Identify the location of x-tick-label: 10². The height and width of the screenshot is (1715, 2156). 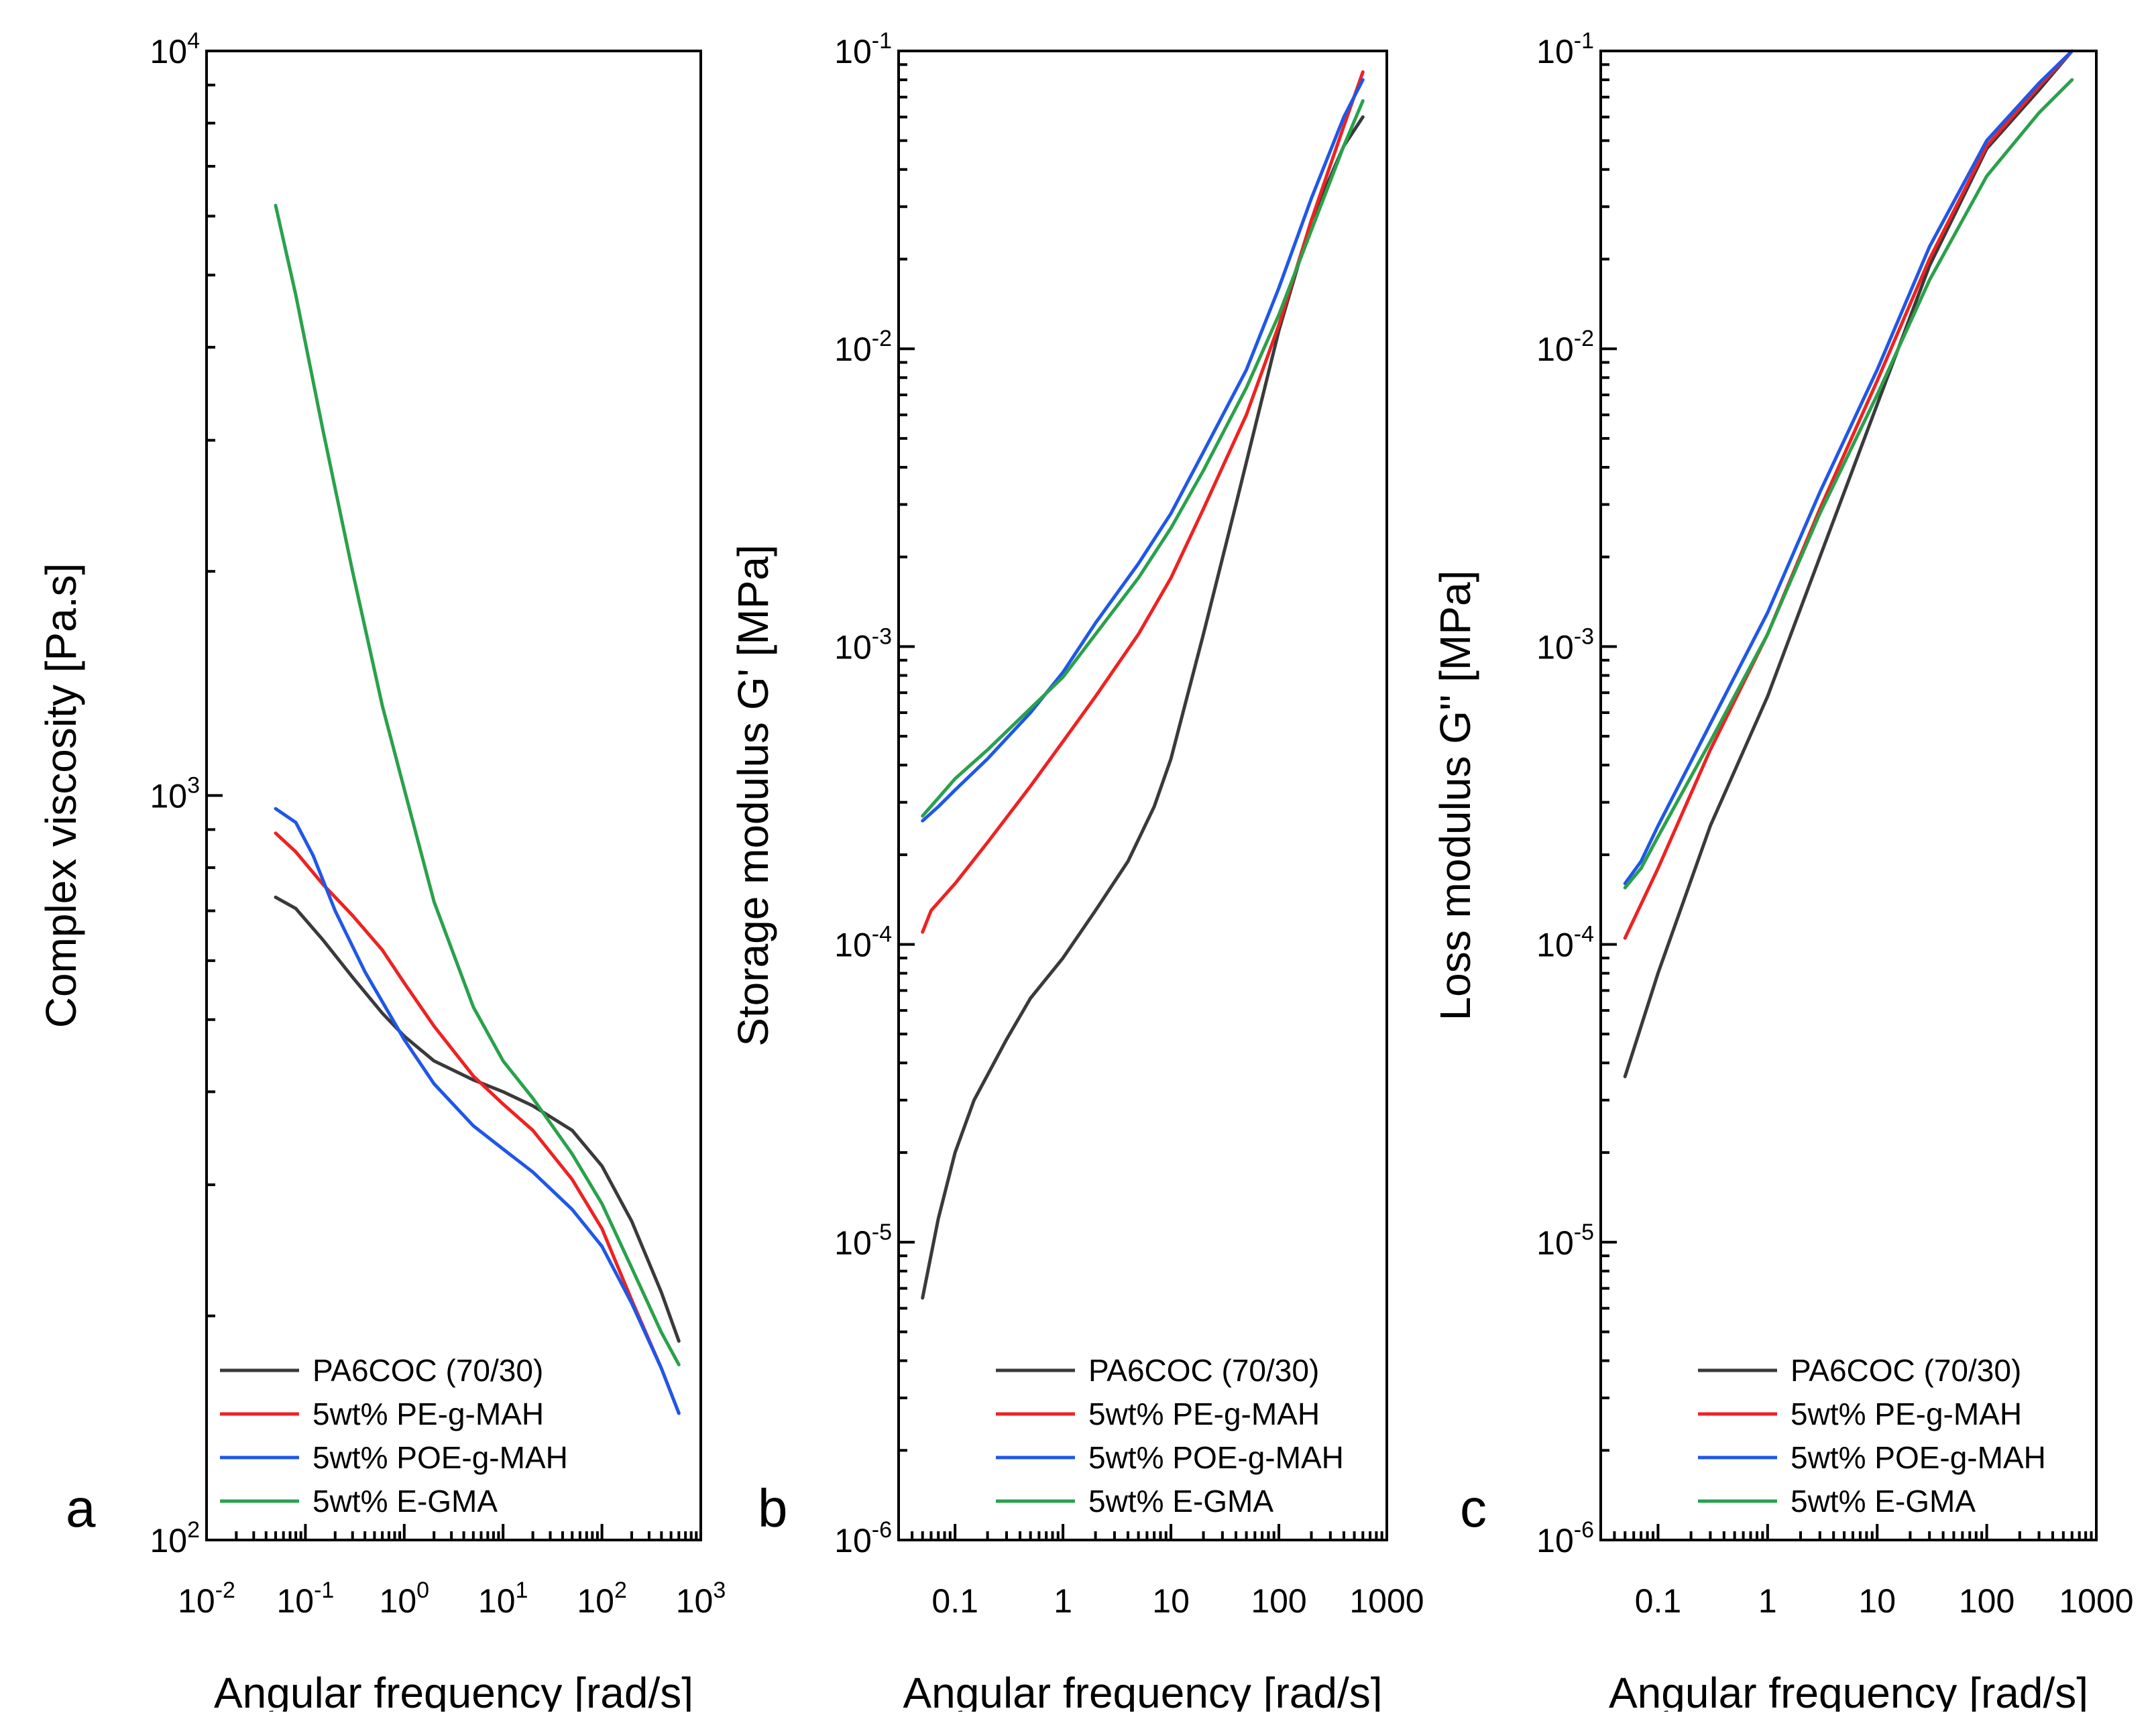
(602, 1599).